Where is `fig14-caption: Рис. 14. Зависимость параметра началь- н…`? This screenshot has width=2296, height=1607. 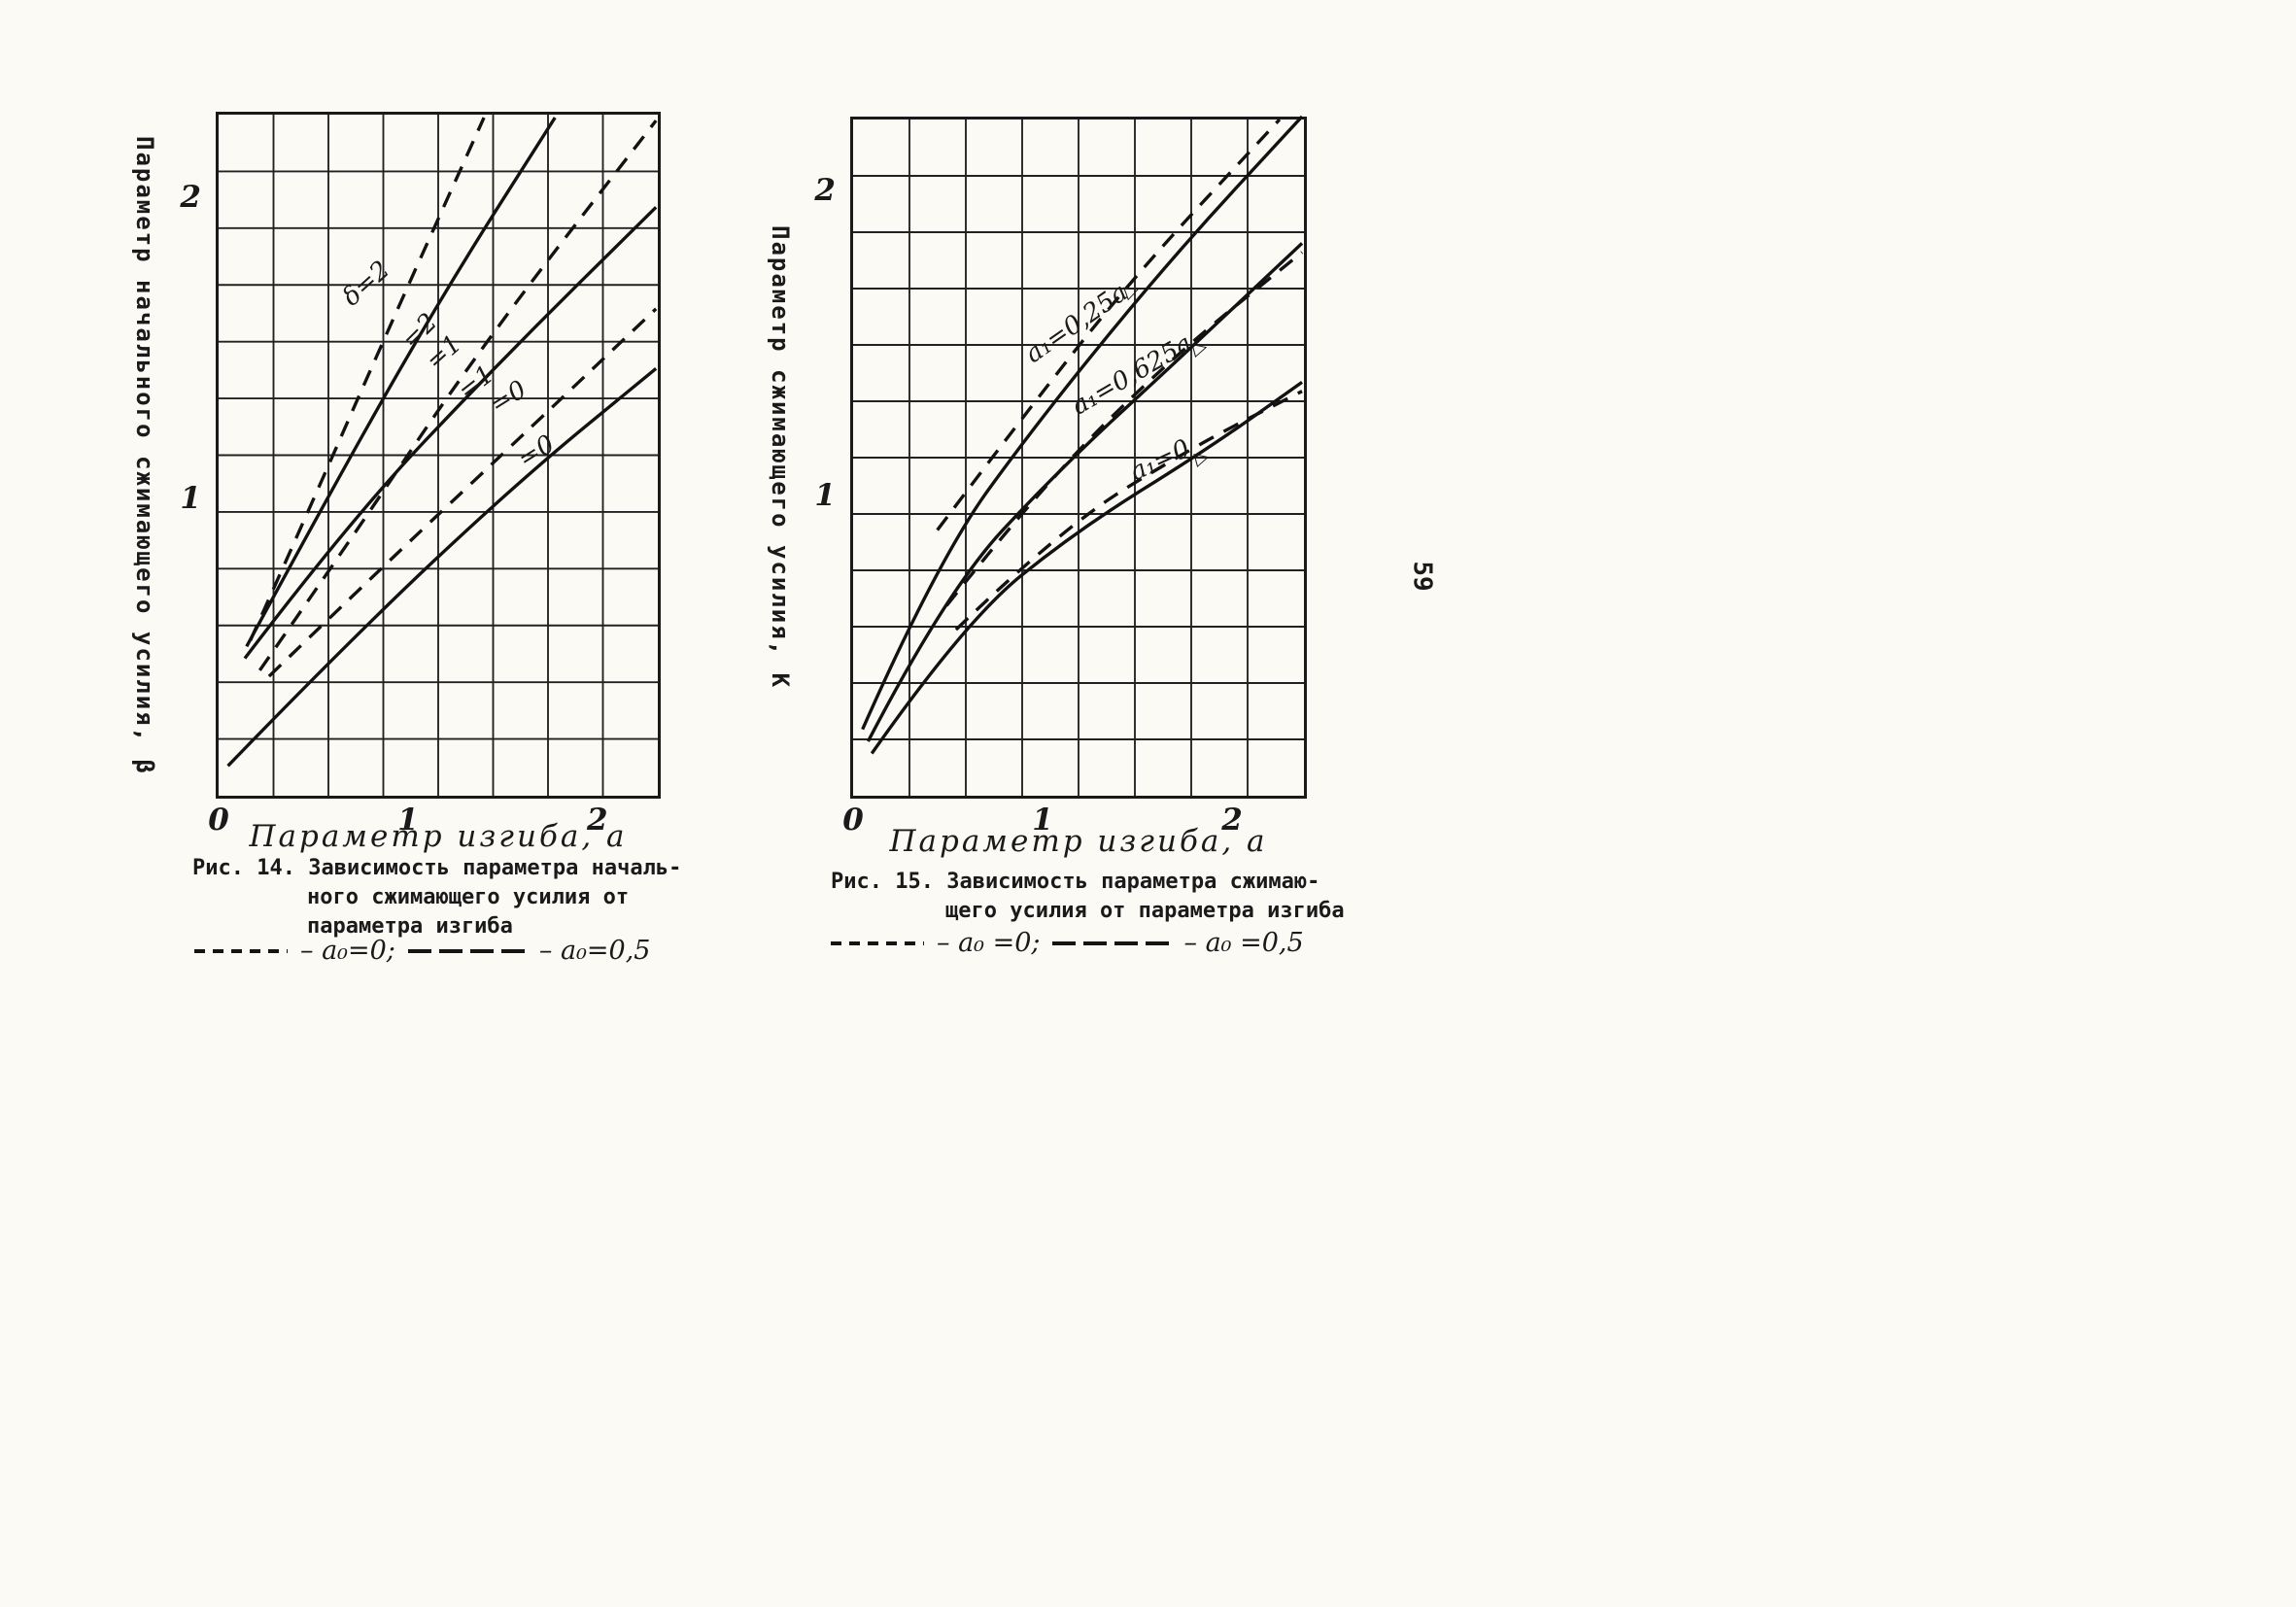 fig14-caption: Рис. 14. Зависимость параметра началь- н… is located at coordinates (436, 897).